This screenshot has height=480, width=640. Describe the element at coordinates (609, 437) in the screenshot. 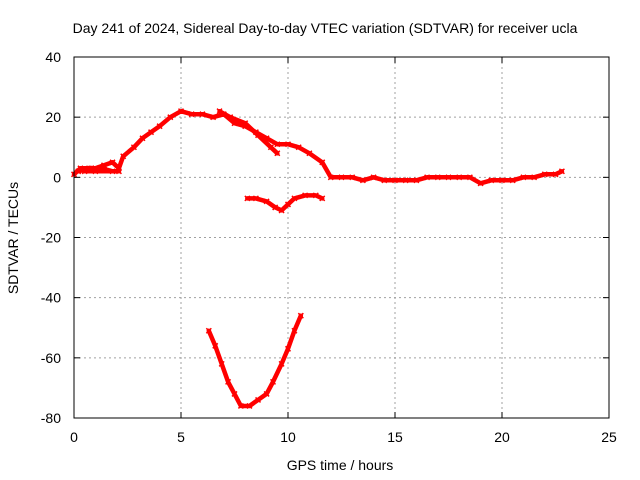

I see `x-tick-label: 25` at that location.